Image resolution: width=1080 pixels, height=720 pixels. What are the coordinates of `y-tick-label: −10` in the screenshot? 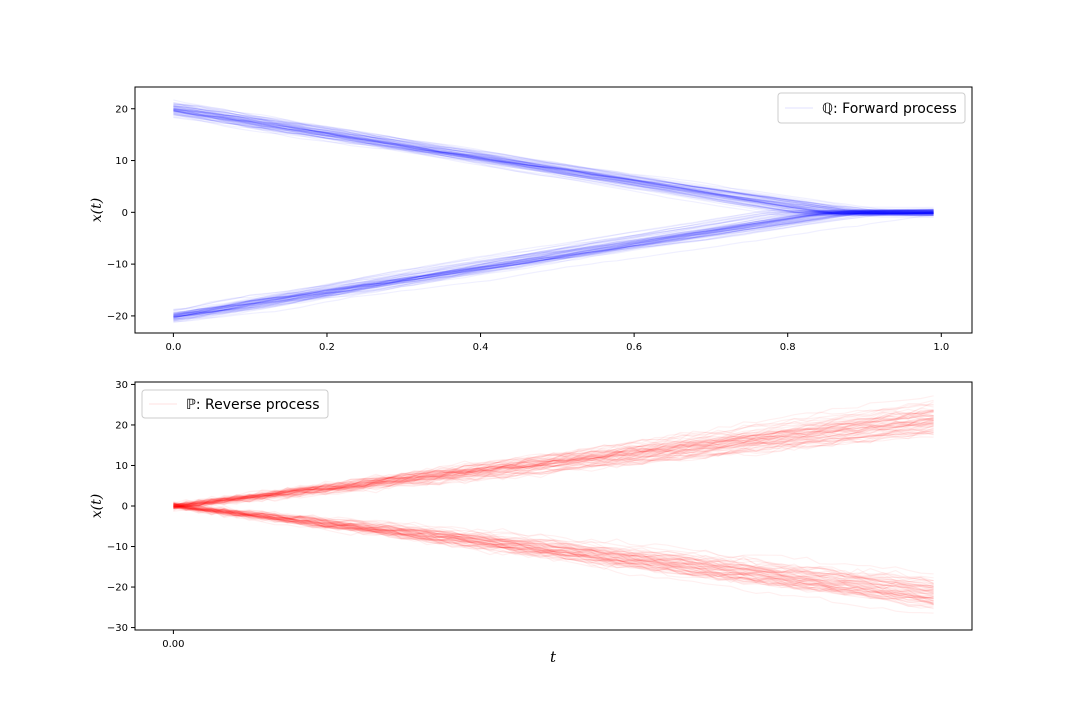 It's located at (117, 265).